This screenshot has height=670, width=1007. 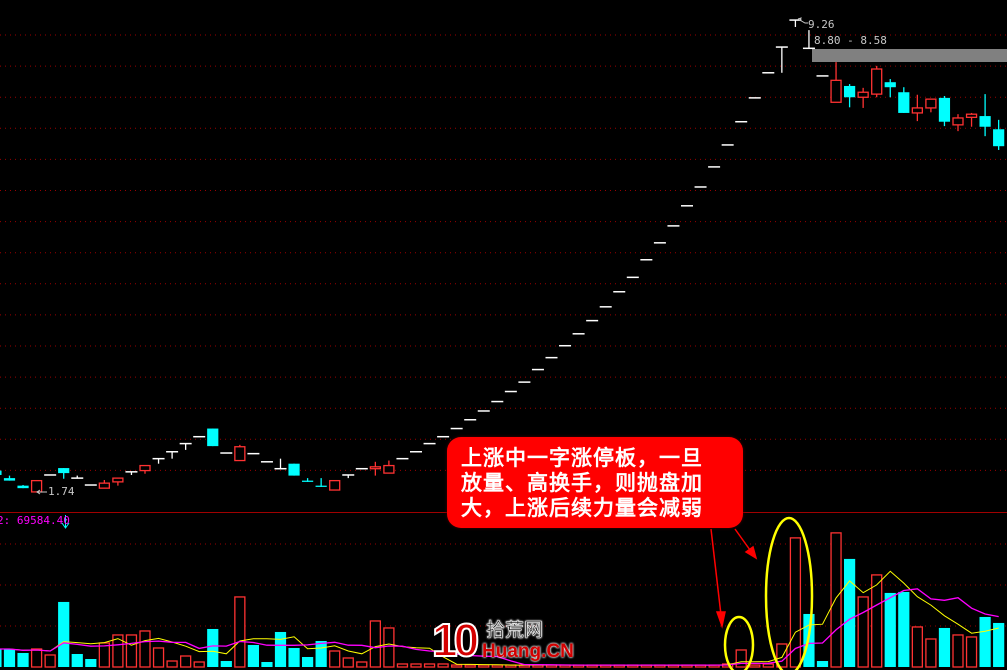 I want to click on low-marker-arrow, so click(x=41, y=492).